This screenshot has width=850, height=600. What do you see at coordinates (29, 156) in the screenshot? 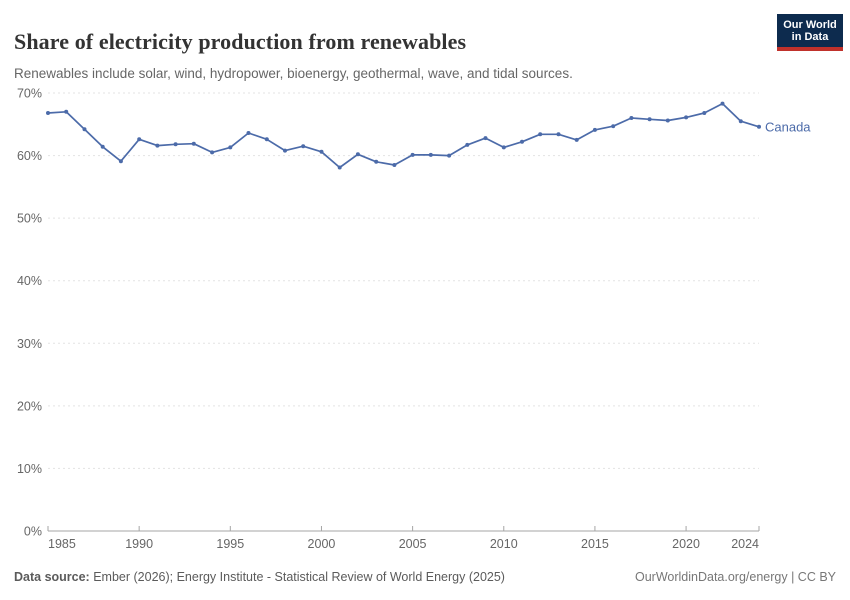
I see `y-axis-tick-label: 60%` at bounding box center [29, 156].